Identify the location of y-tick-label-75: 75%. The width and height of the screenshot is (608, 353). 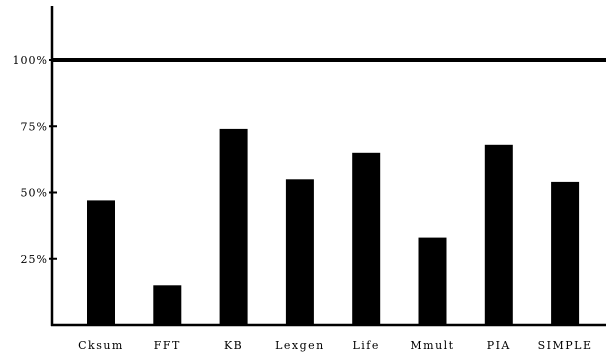
(34, 126).